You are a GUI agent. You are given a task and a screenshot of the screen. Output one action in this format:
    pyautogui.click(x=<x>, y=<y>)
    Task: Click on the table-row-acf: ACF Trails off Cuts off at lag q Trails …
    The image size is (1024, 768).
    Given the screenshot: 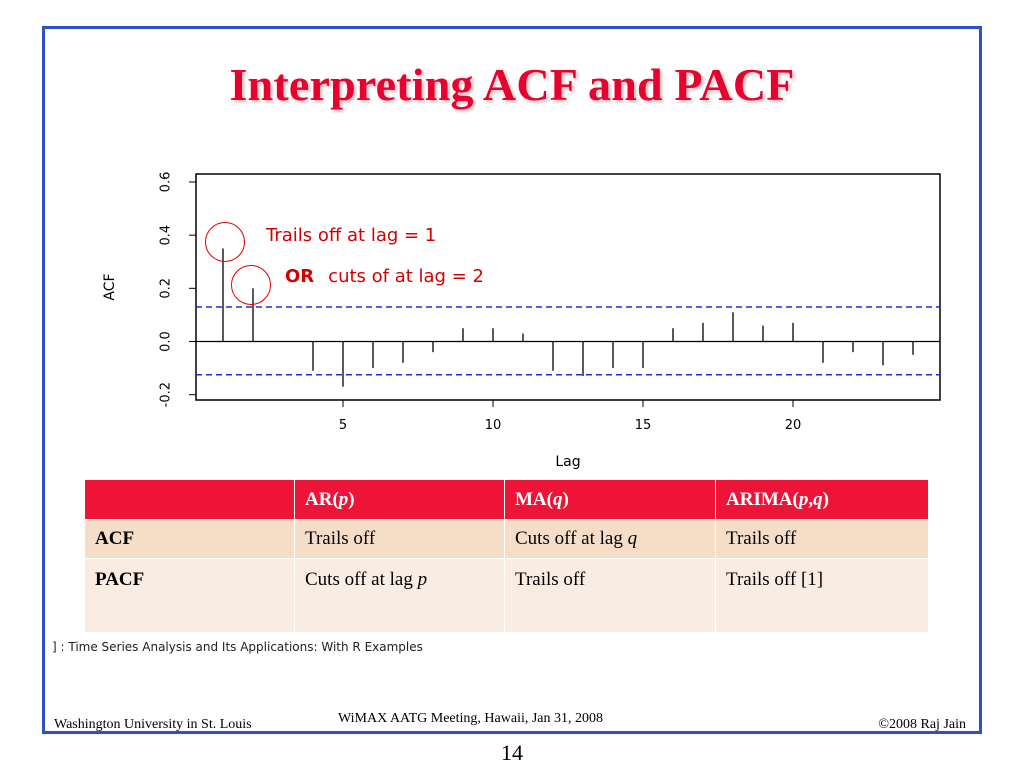 What is the action you would take?
    pyautogui.click(x=506, y=539)
    